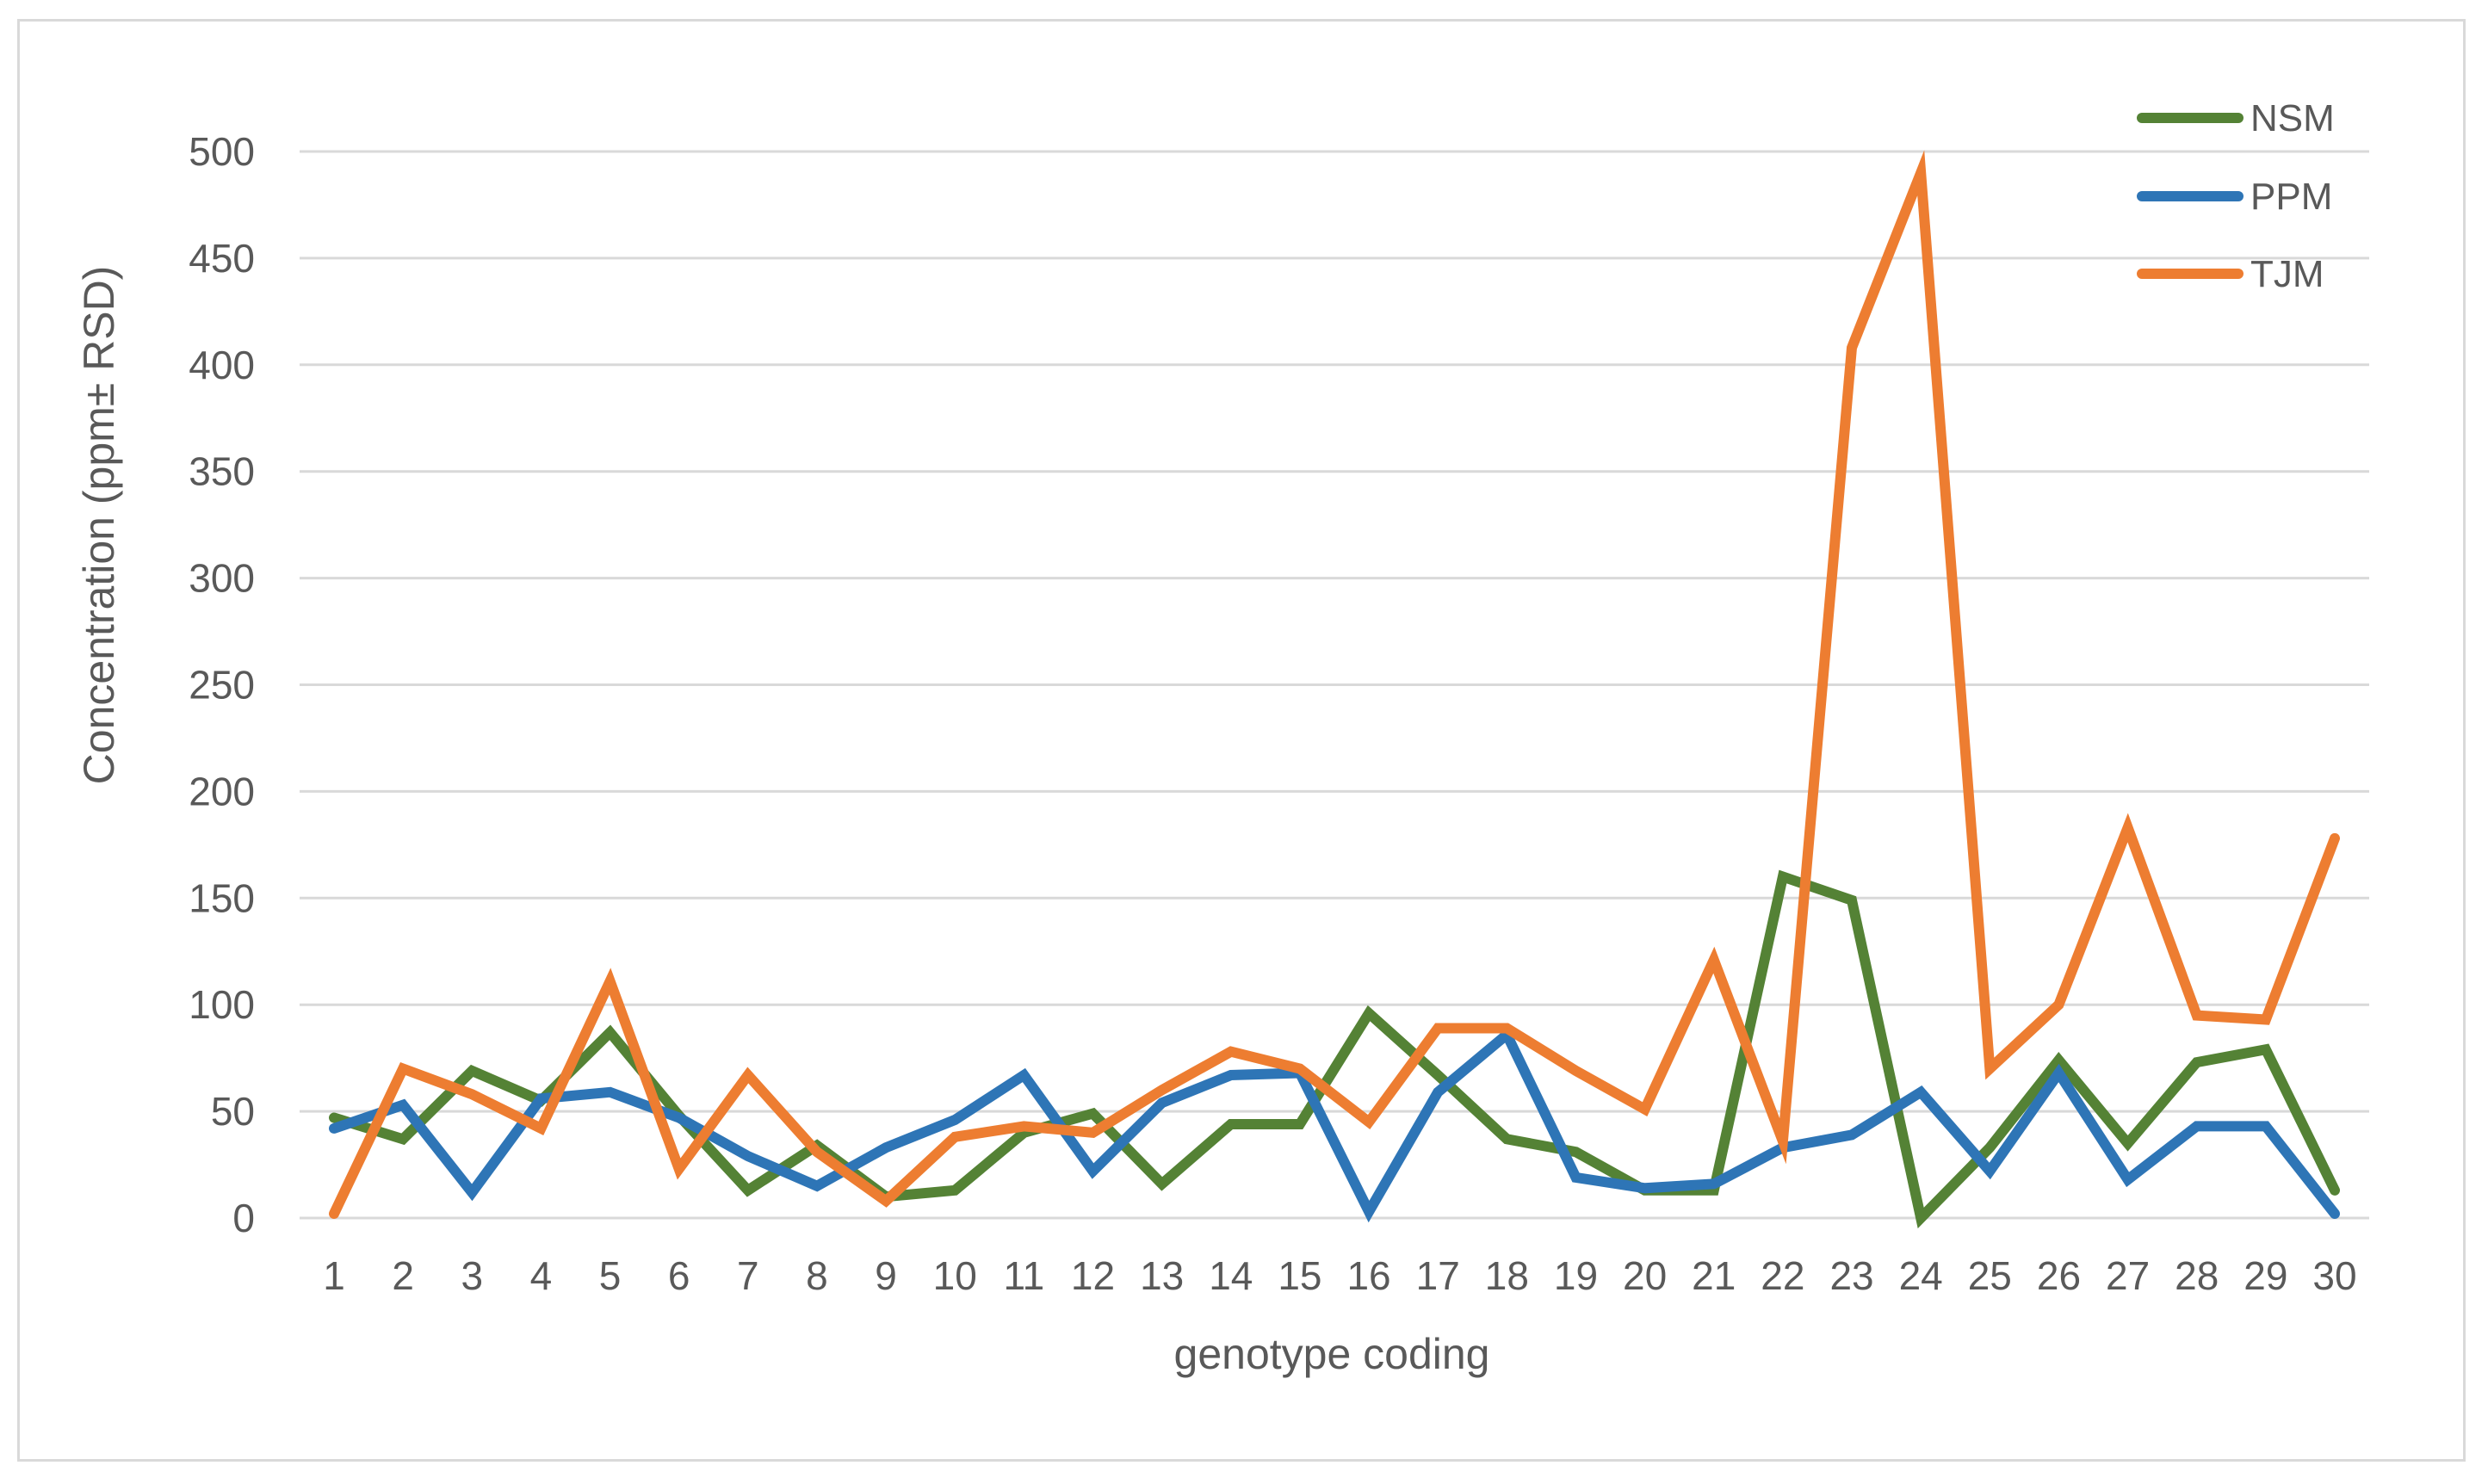 The image size is (2488, 1484). What do you see at coordinates (679, 1275) in the screenshot?
I see `x-tick-label-6: 6` at bounding box center [679, 1275].